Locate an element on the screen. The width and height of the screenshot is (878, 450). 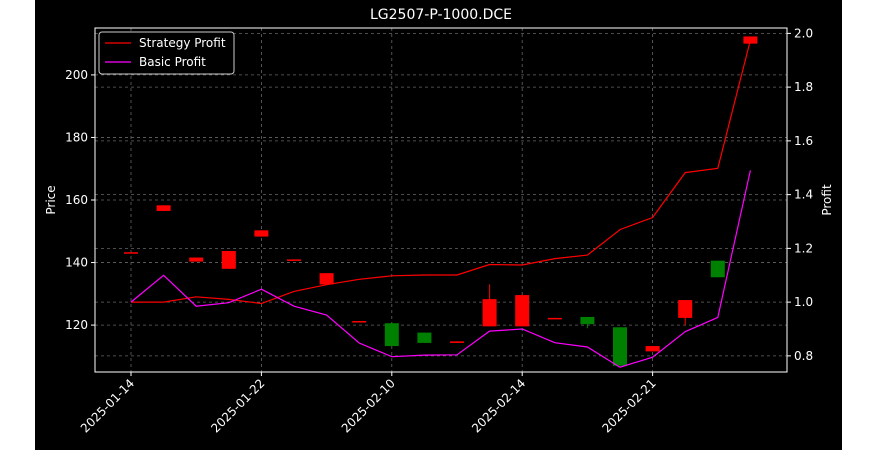
y-tick-label: 140 is located at coordinates (76, 263).